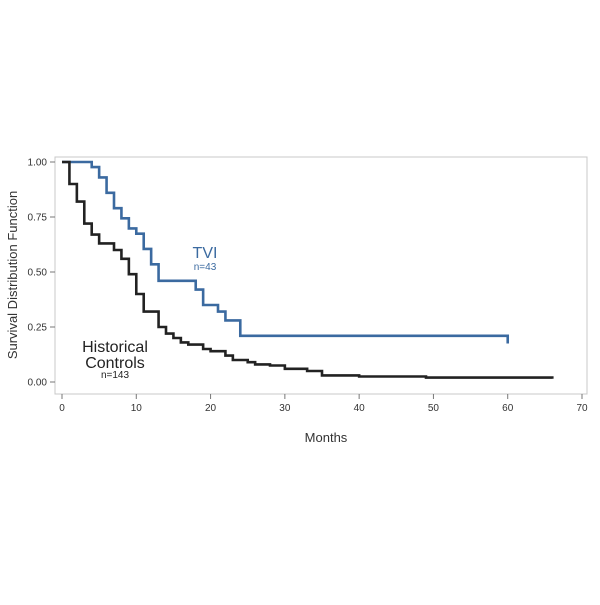 The height and width of the screenshot is (605, 600). Describe the element at coordinates (38, 383) in the screenshot. I see `y-tick-label: 0.00` at that location.